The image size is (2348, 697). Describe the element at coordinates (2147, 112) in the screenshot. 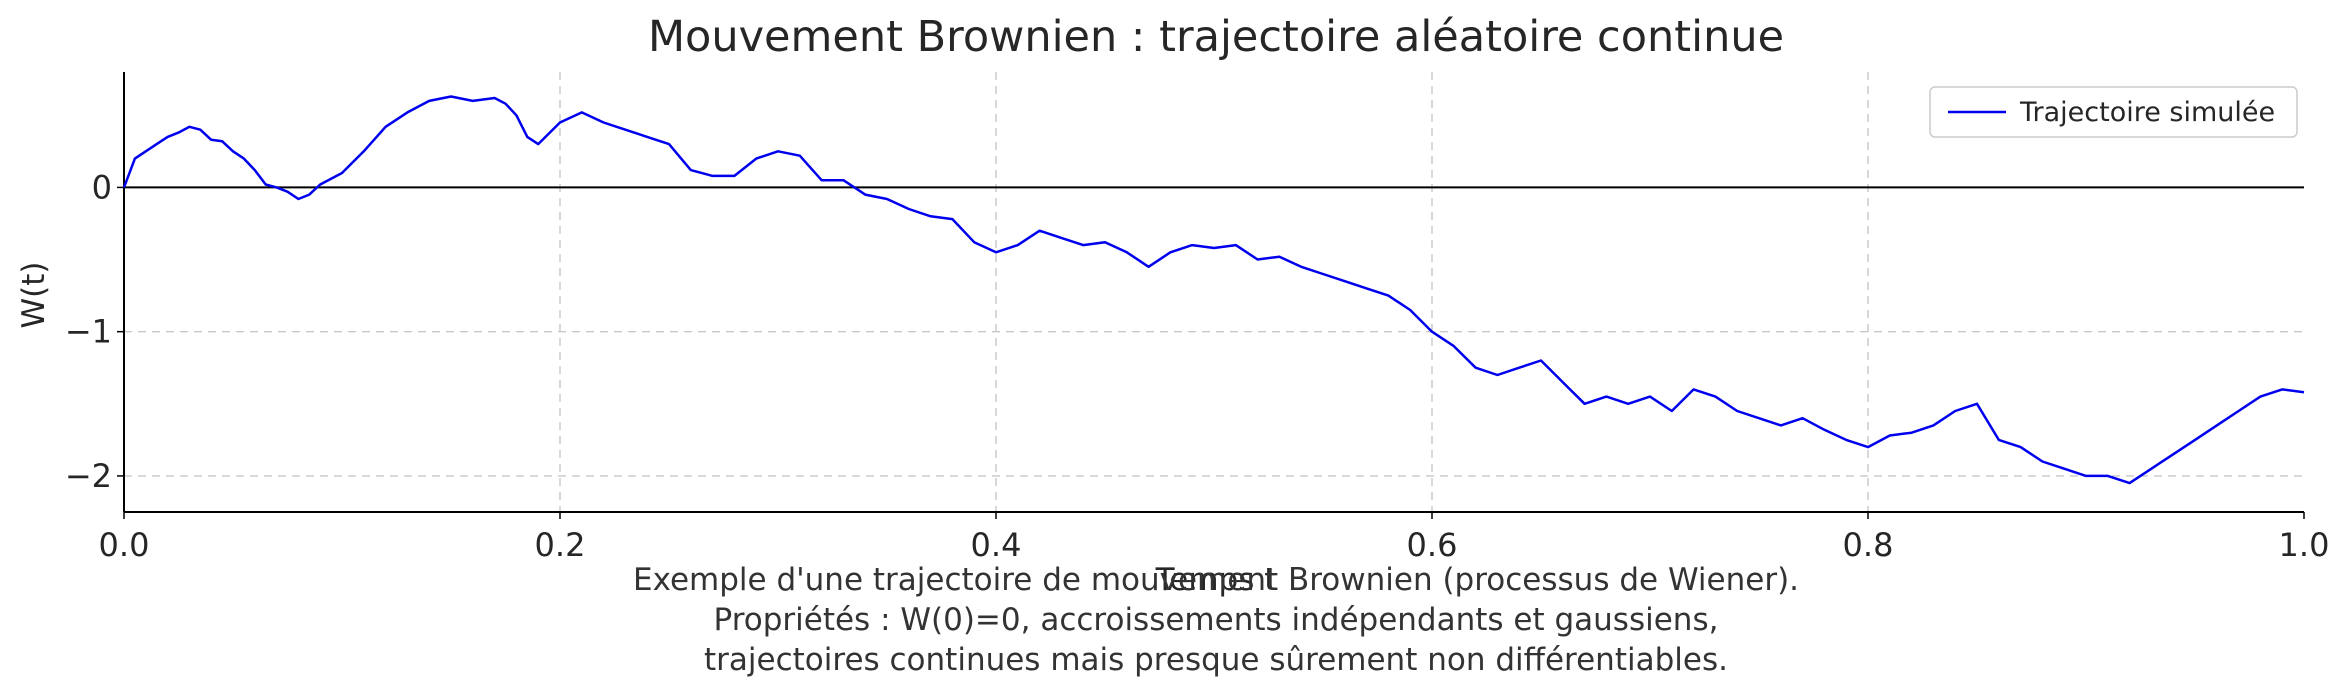

I see `legend-label: Trajectoire simulée` at that location.